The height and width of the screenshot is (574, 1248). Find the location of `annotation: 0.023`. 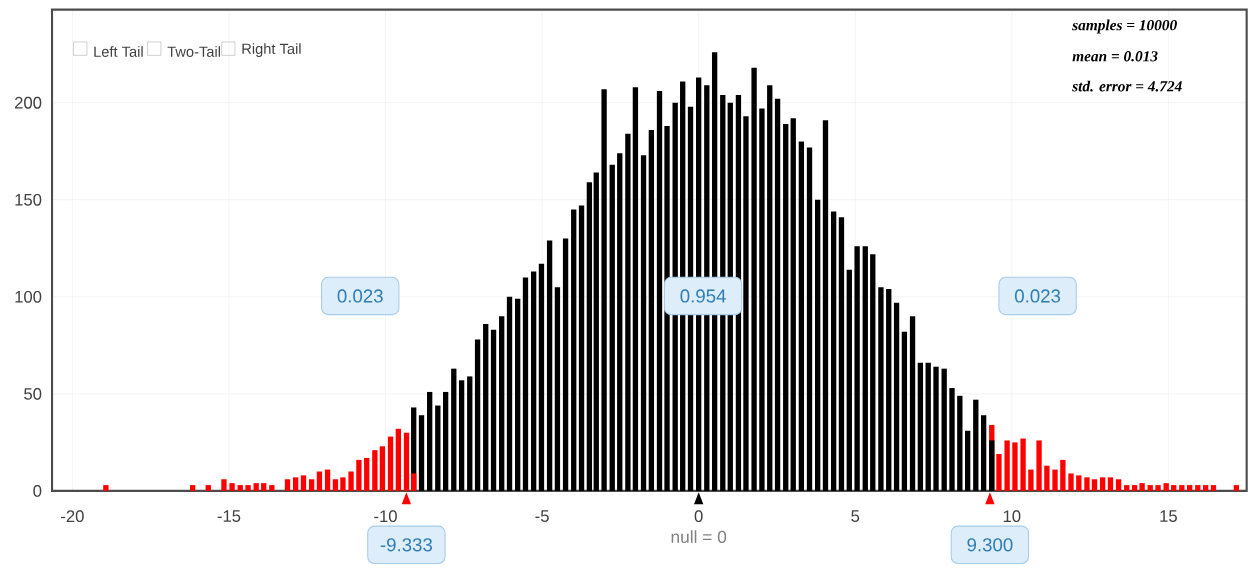

annotation: 0.023 is located at coordinates (1037, 296).